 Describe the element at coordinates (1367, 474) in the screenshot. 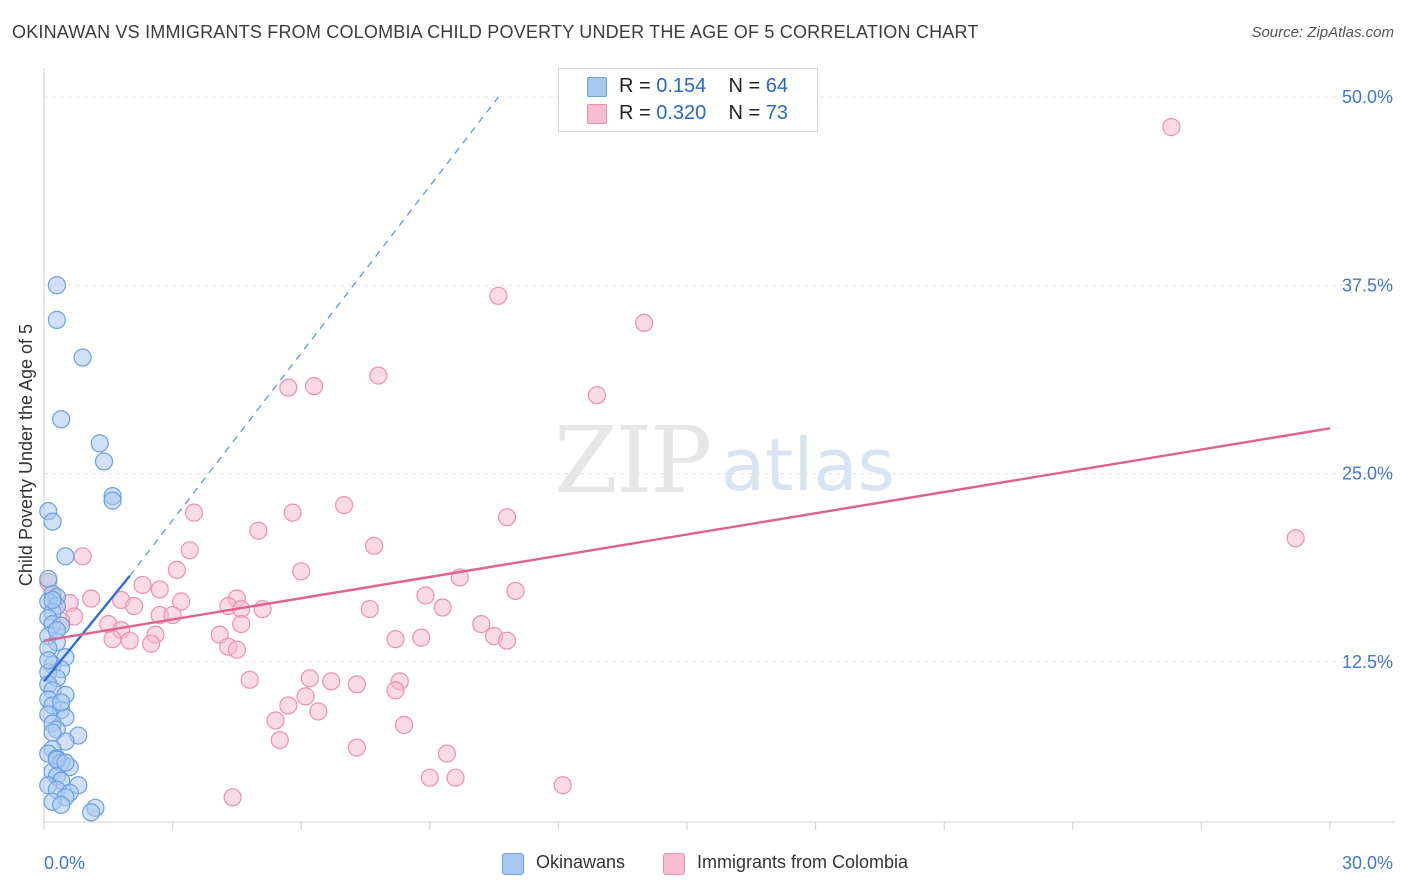

I see `y-tick-label: 25.0%` at that location.